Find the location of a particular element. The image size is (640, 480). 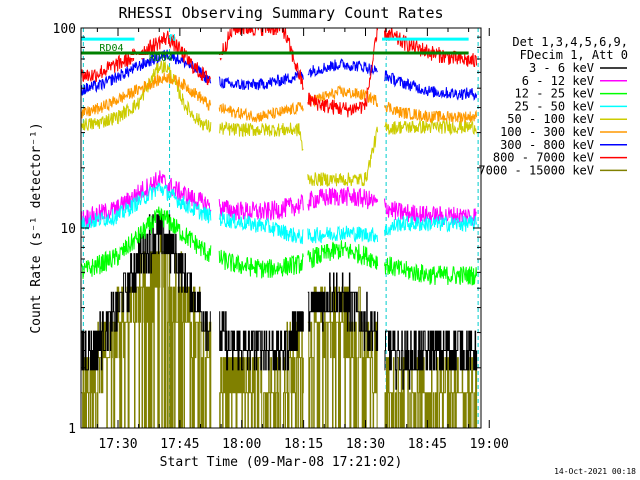

x-tick-label: 19:00 is located at coordinates (489, 444).